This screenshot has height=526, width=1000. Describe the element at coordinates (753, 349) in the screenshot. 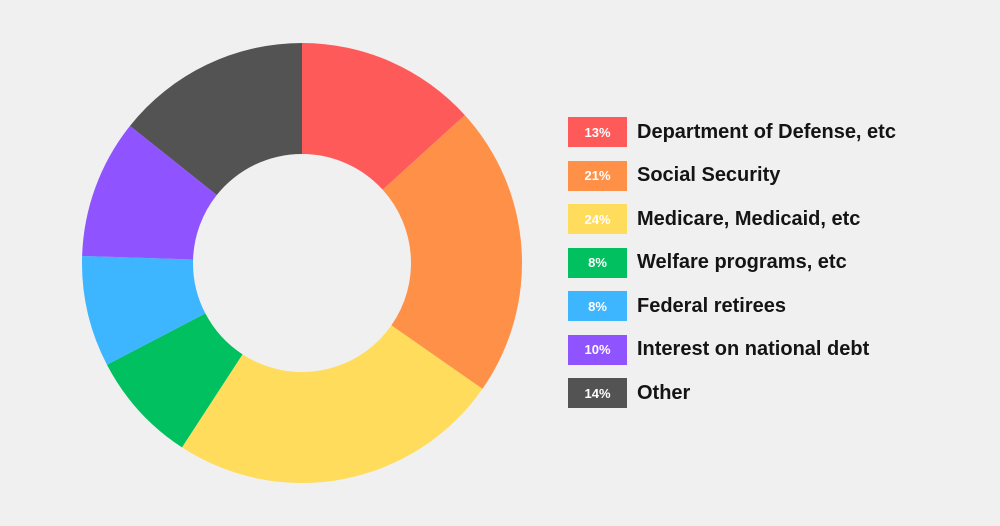

I see `legend-label: Interest on national debt` at that location.